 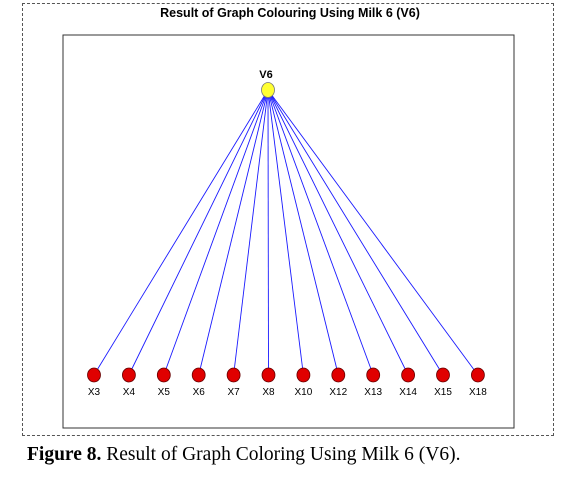 What do you see at coordinates (304, 392) in the screenshot?
I see `leaf-label: X10` at bounding box center [304, 392].